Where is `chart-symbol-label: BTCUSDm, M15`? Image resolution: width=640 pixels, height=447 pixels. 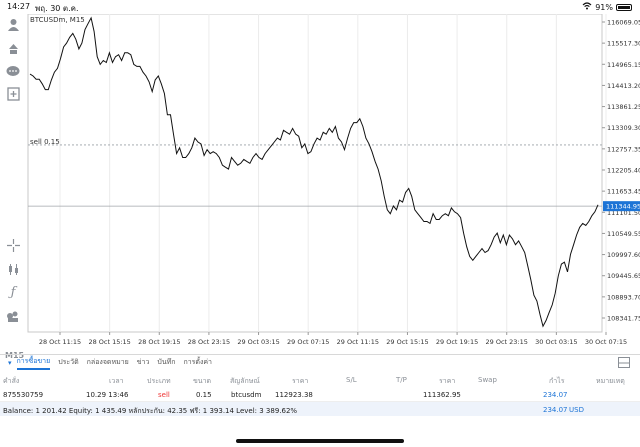
chart-symbol-label: BTCUSDm, M15 is located at coordinates (57, 20).